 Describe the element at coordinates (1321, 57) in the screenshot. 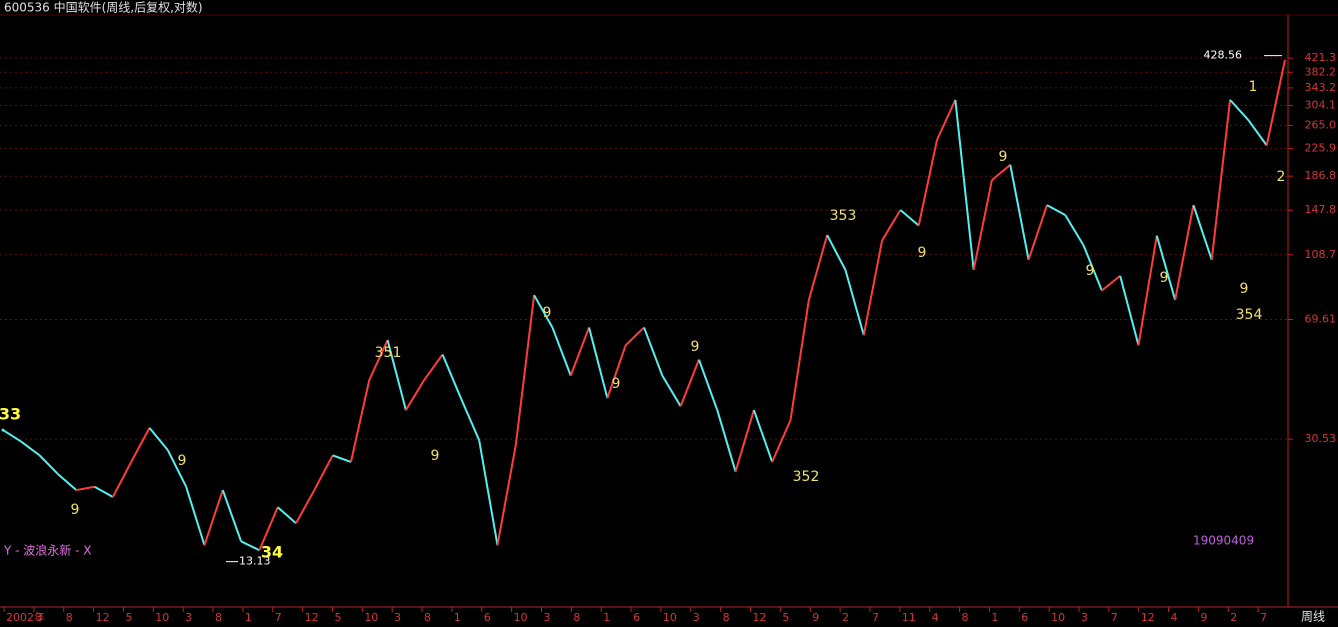

I see `y-tick-label: 421.3` at that location.